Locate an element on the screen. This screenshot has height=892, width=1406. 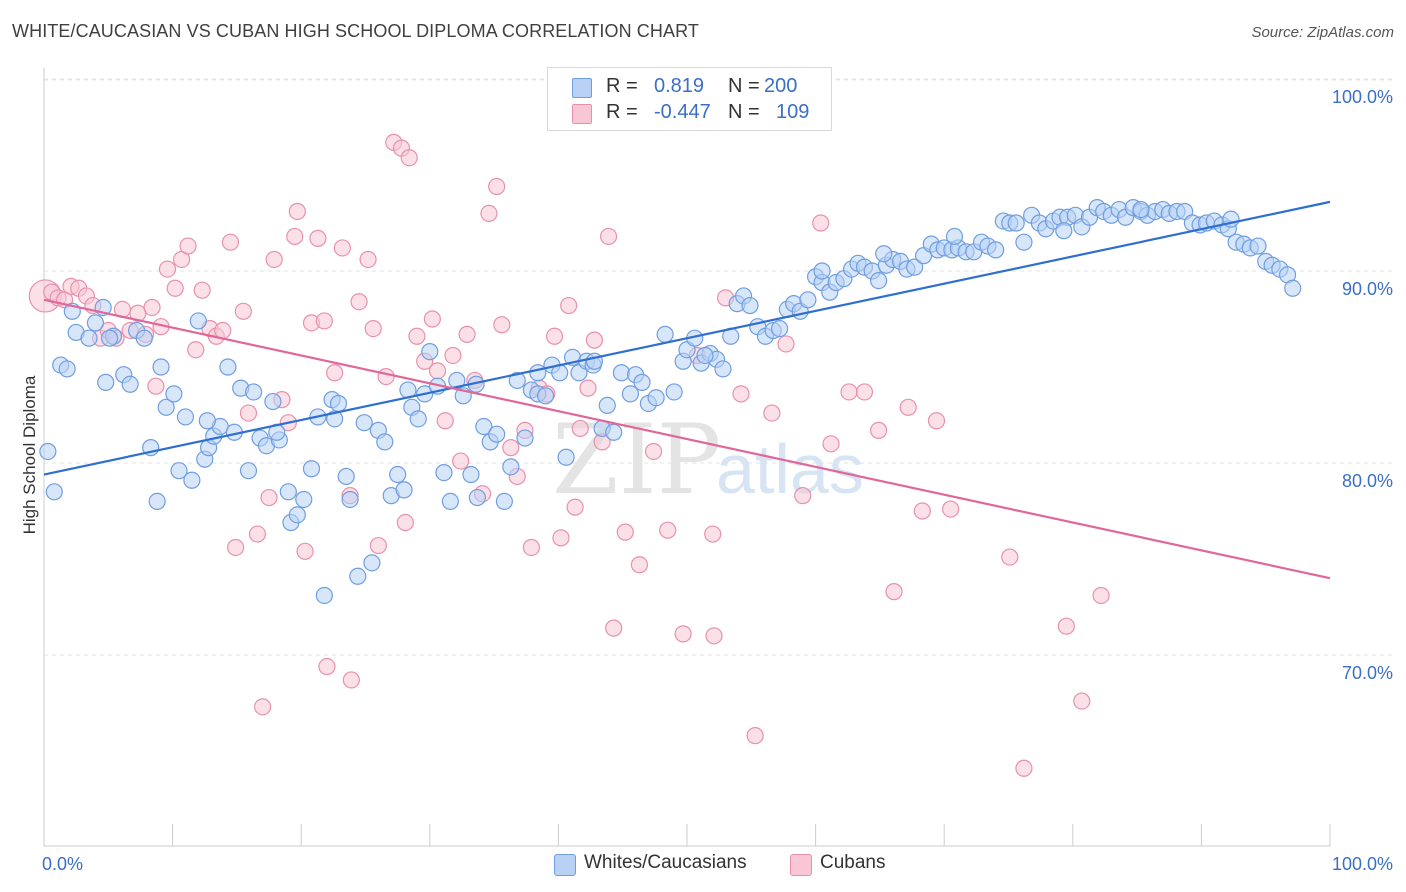
legend-n-label: N = is located at coordinates (744, 112).